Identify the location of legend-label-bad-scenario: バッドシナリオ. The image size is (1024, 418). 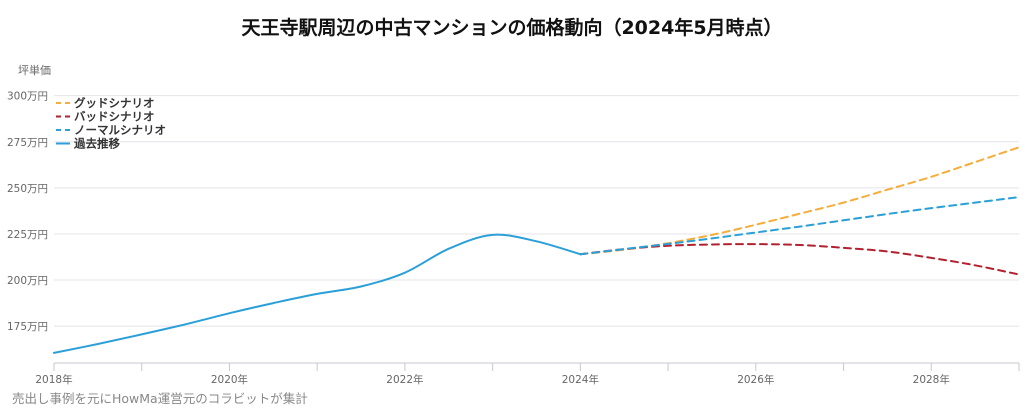
(114, 117).